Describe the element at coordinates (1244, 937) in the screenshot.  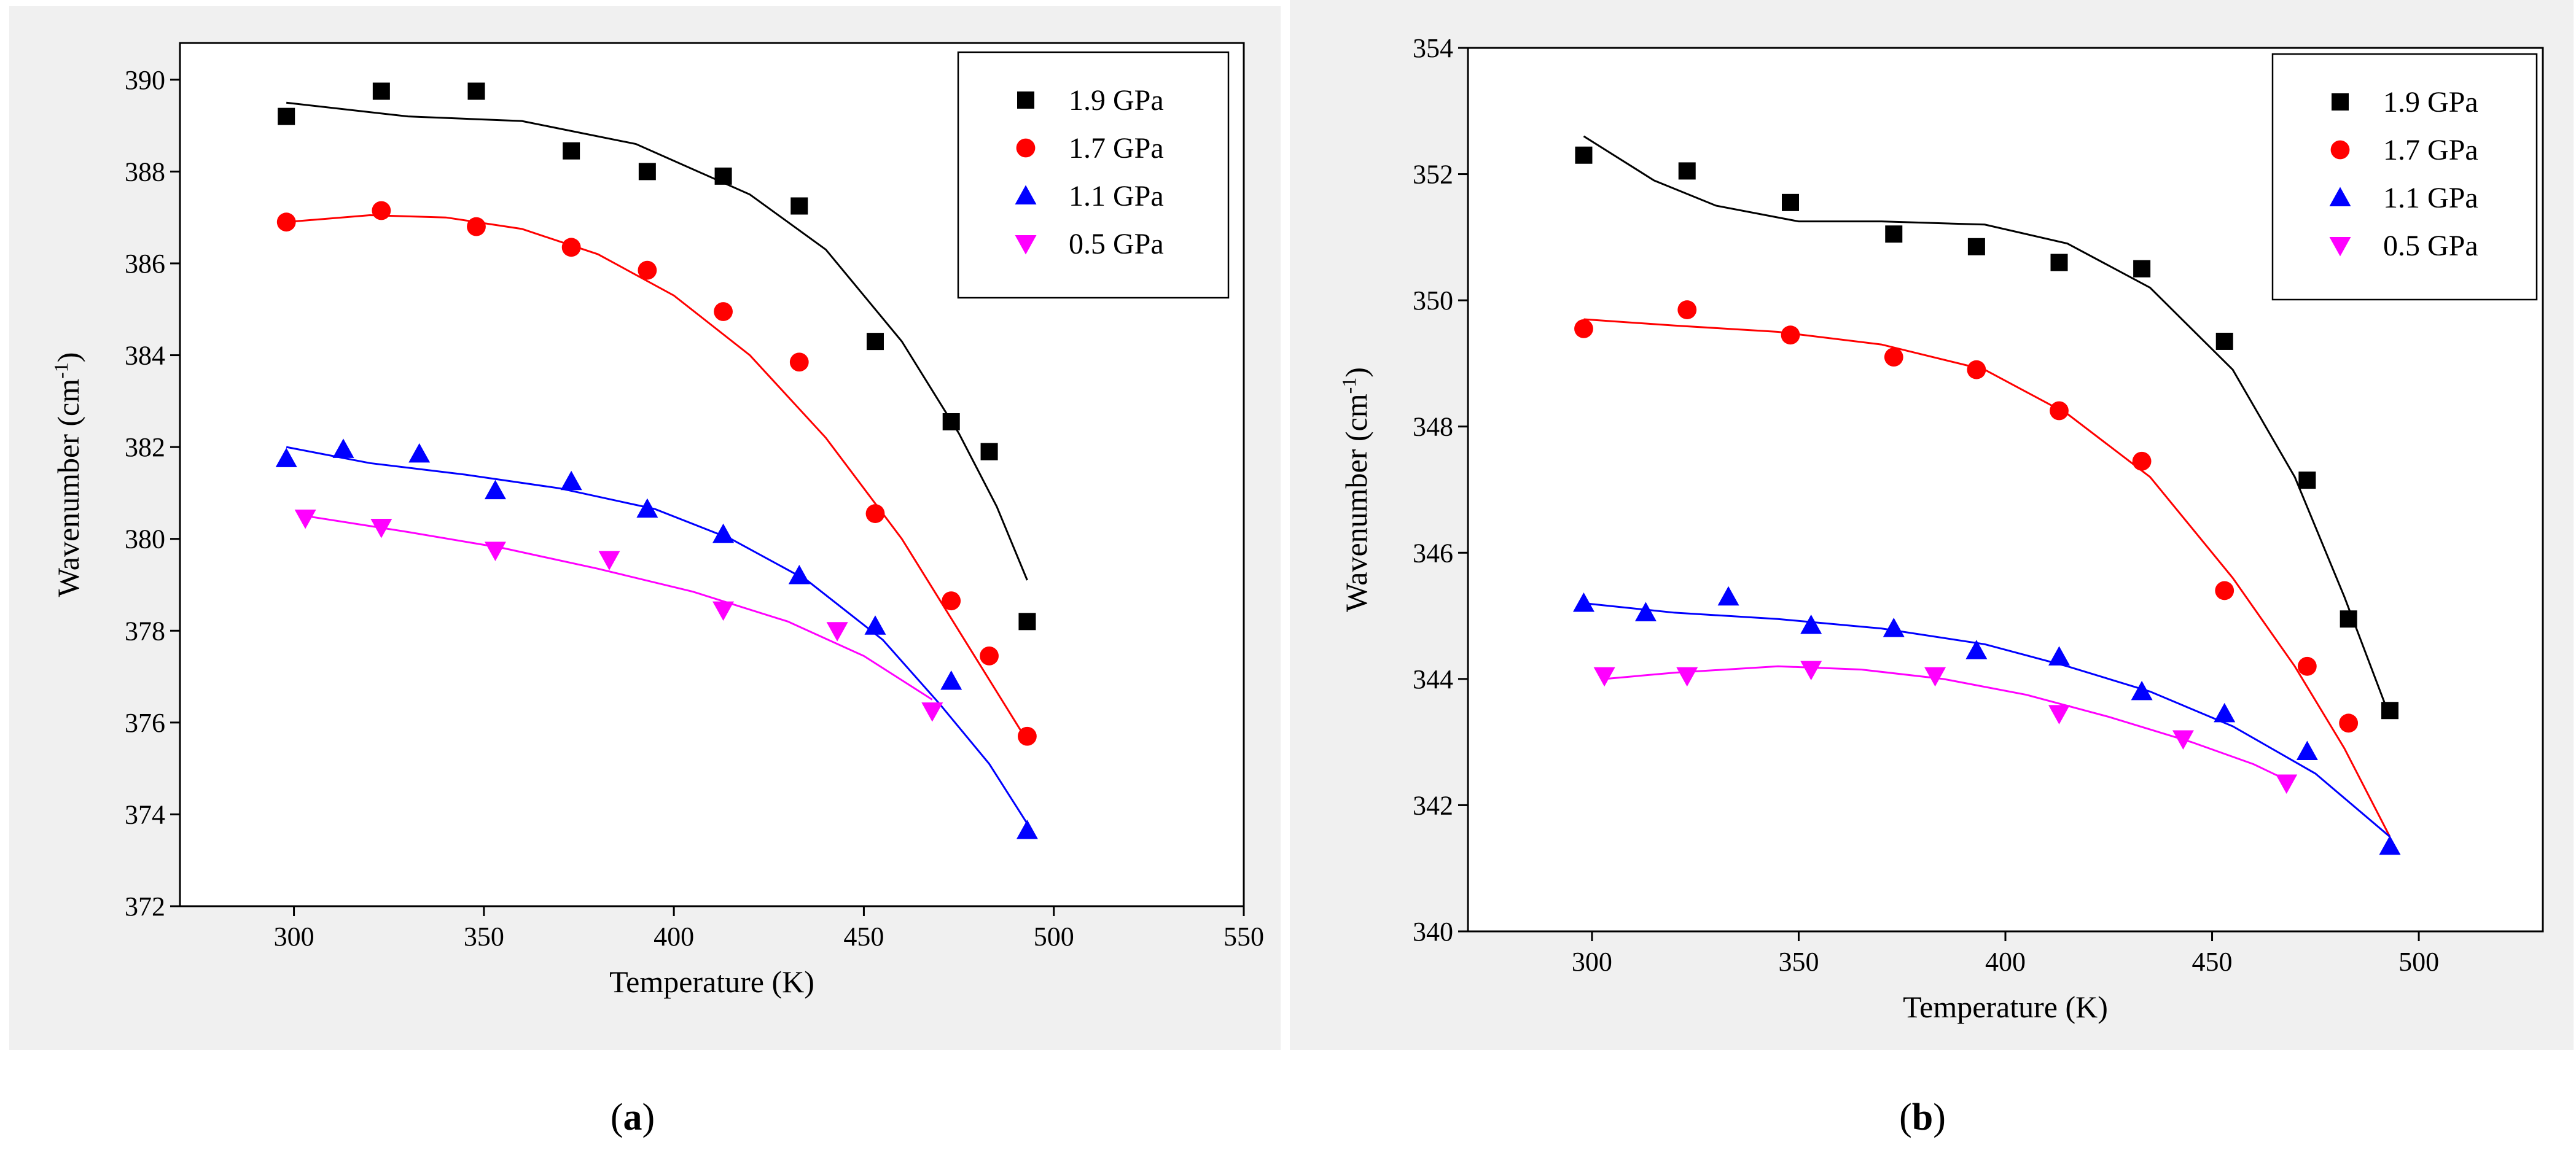
I see `x-tick-label: 550` at that location.